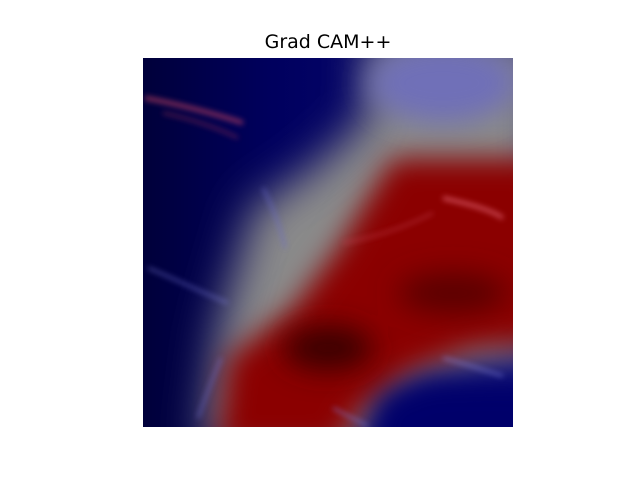  Describe the element at coordinates (440, 90) in the screenshot. I see `light-blue-patch` at that location.